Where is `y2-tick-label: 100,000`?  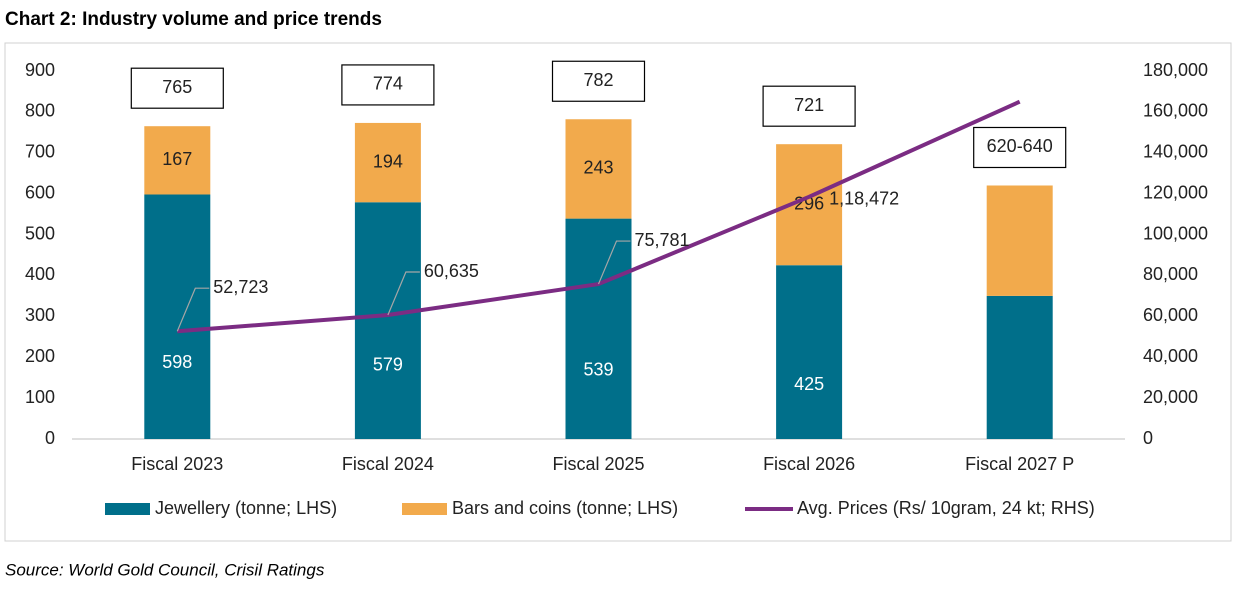
y2-tick-label: 100,000 is located at coordinates (1175, 233).